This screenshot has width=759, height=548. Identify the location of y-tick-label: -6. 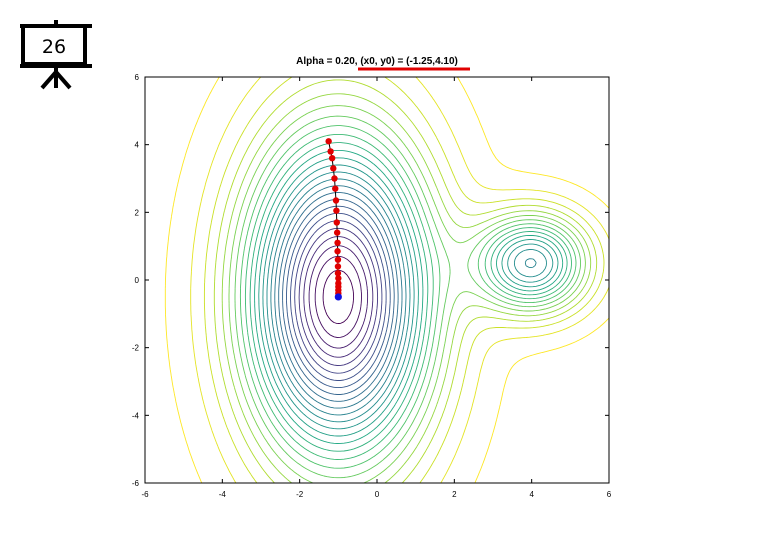
(136, 483).